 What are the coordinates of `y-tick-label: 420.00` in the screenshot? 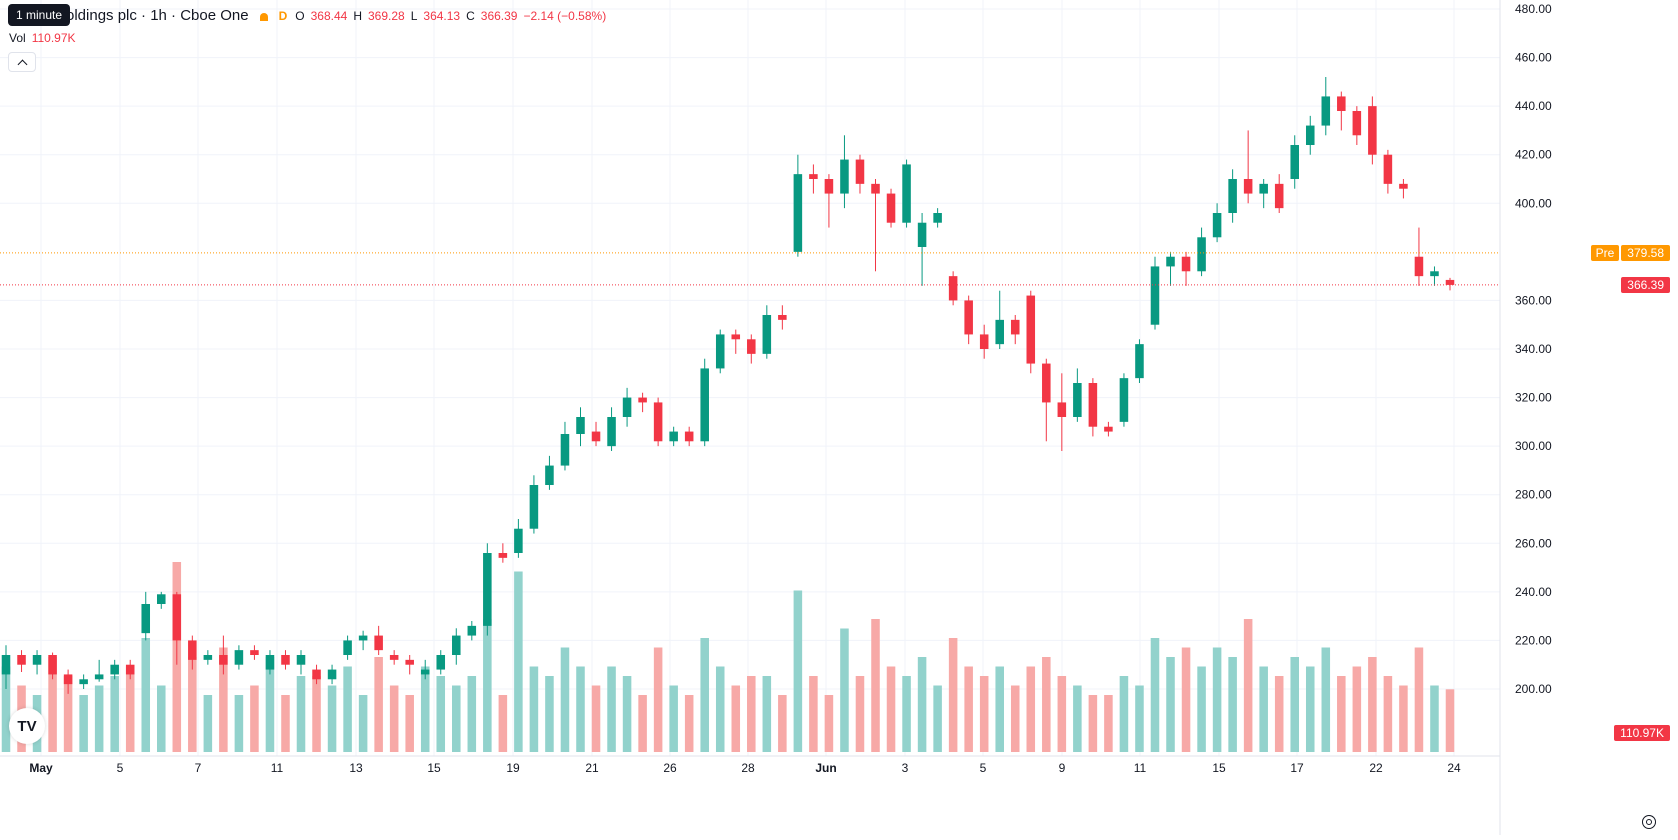 It's located at (1533, 155).